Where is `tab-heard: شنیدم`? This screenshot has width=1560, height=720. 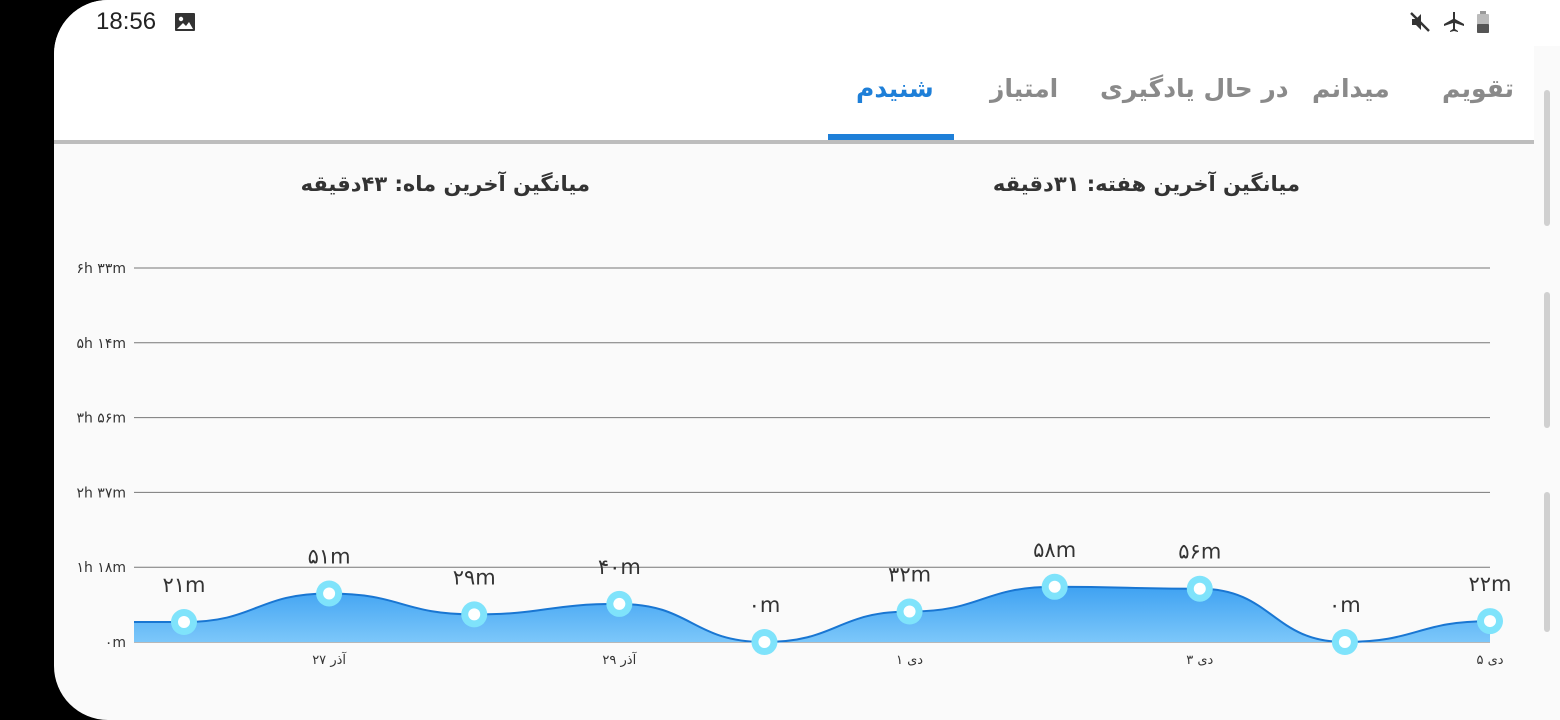 tab-heard: شنیدم is located at coordinates (895, 88).